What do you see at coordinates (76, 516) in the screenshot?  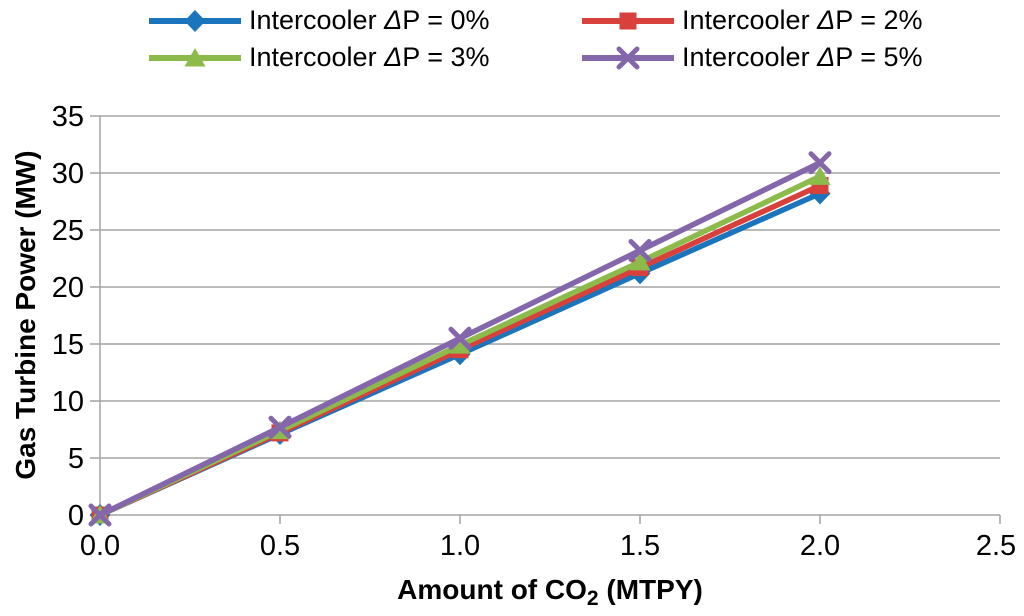 I see `y-tick-label: 0` at bounding box center [76, 516].